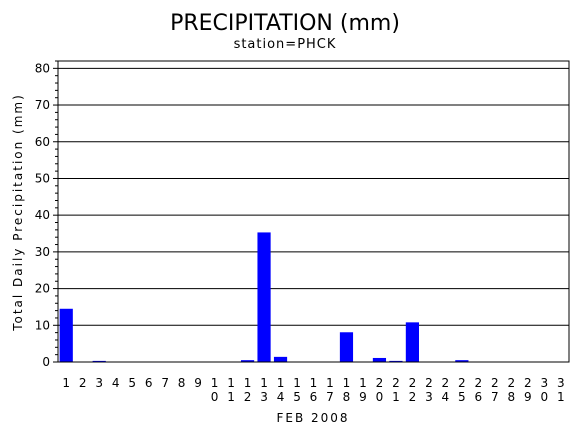  What do you see at coordinates (42, 215) in the screenshot?
I see `y-tick-label: 40` at bounding box center [42, 215].